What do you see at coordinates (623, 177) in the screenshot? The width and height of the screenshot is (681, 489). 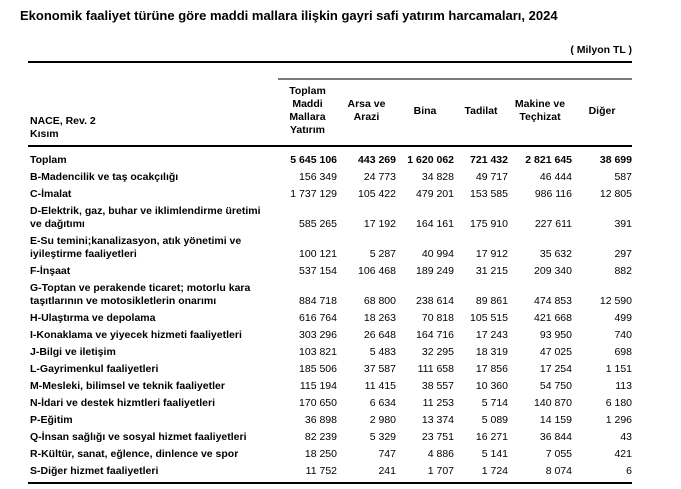 I see `value-cell: 587` at bounding box center [623, 177].